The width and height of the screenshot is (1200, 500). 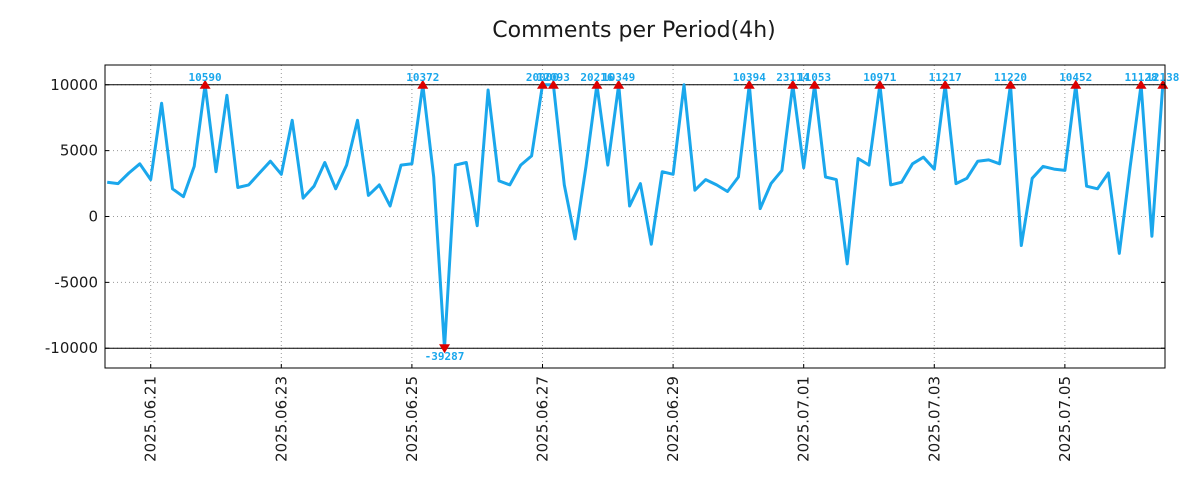 What do you see at coordinates (445, 356) in the screenshot?
I see `peak-label: -39287` at bounding box center [445, 356].